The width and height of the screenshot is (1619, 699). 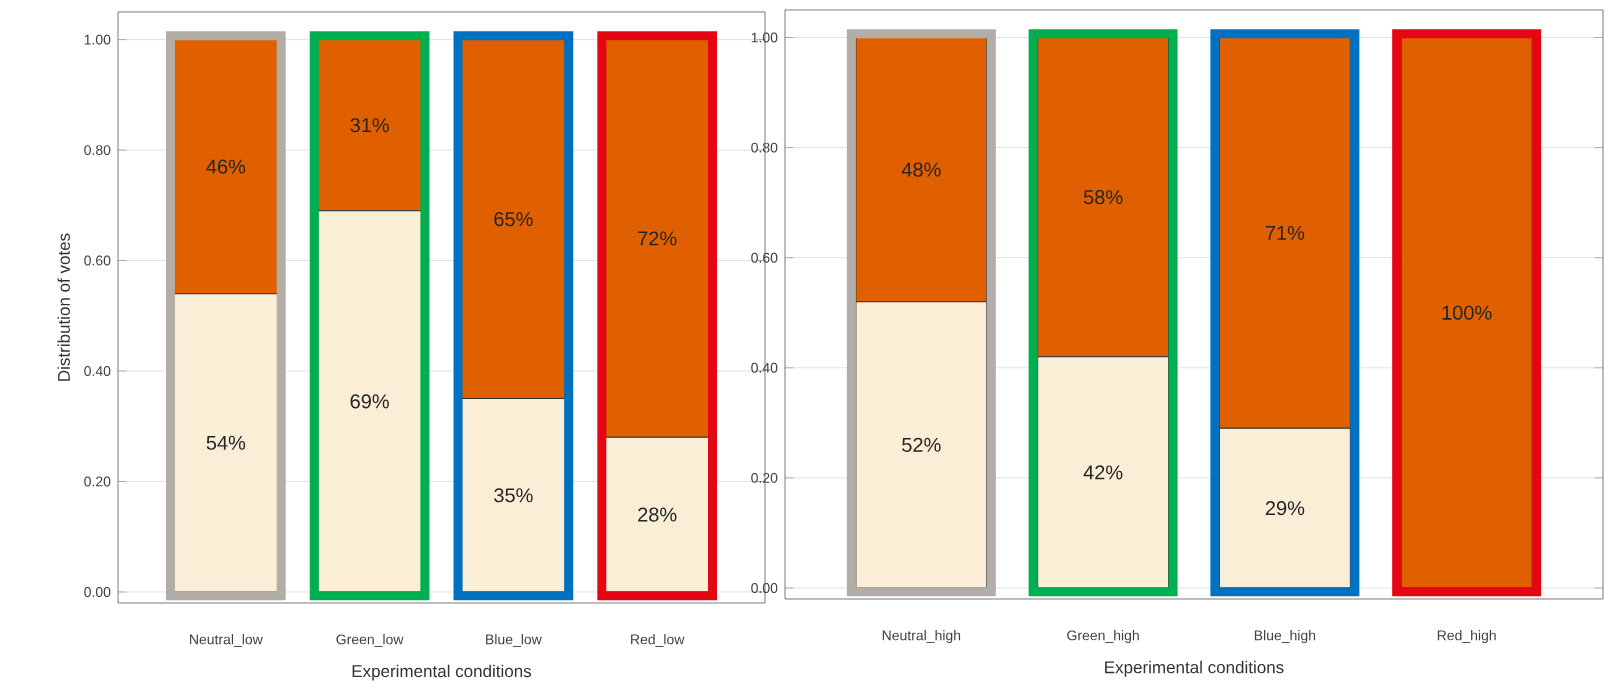 I want to click on x-tick-label: Red_low, so click(x=658, y=640).